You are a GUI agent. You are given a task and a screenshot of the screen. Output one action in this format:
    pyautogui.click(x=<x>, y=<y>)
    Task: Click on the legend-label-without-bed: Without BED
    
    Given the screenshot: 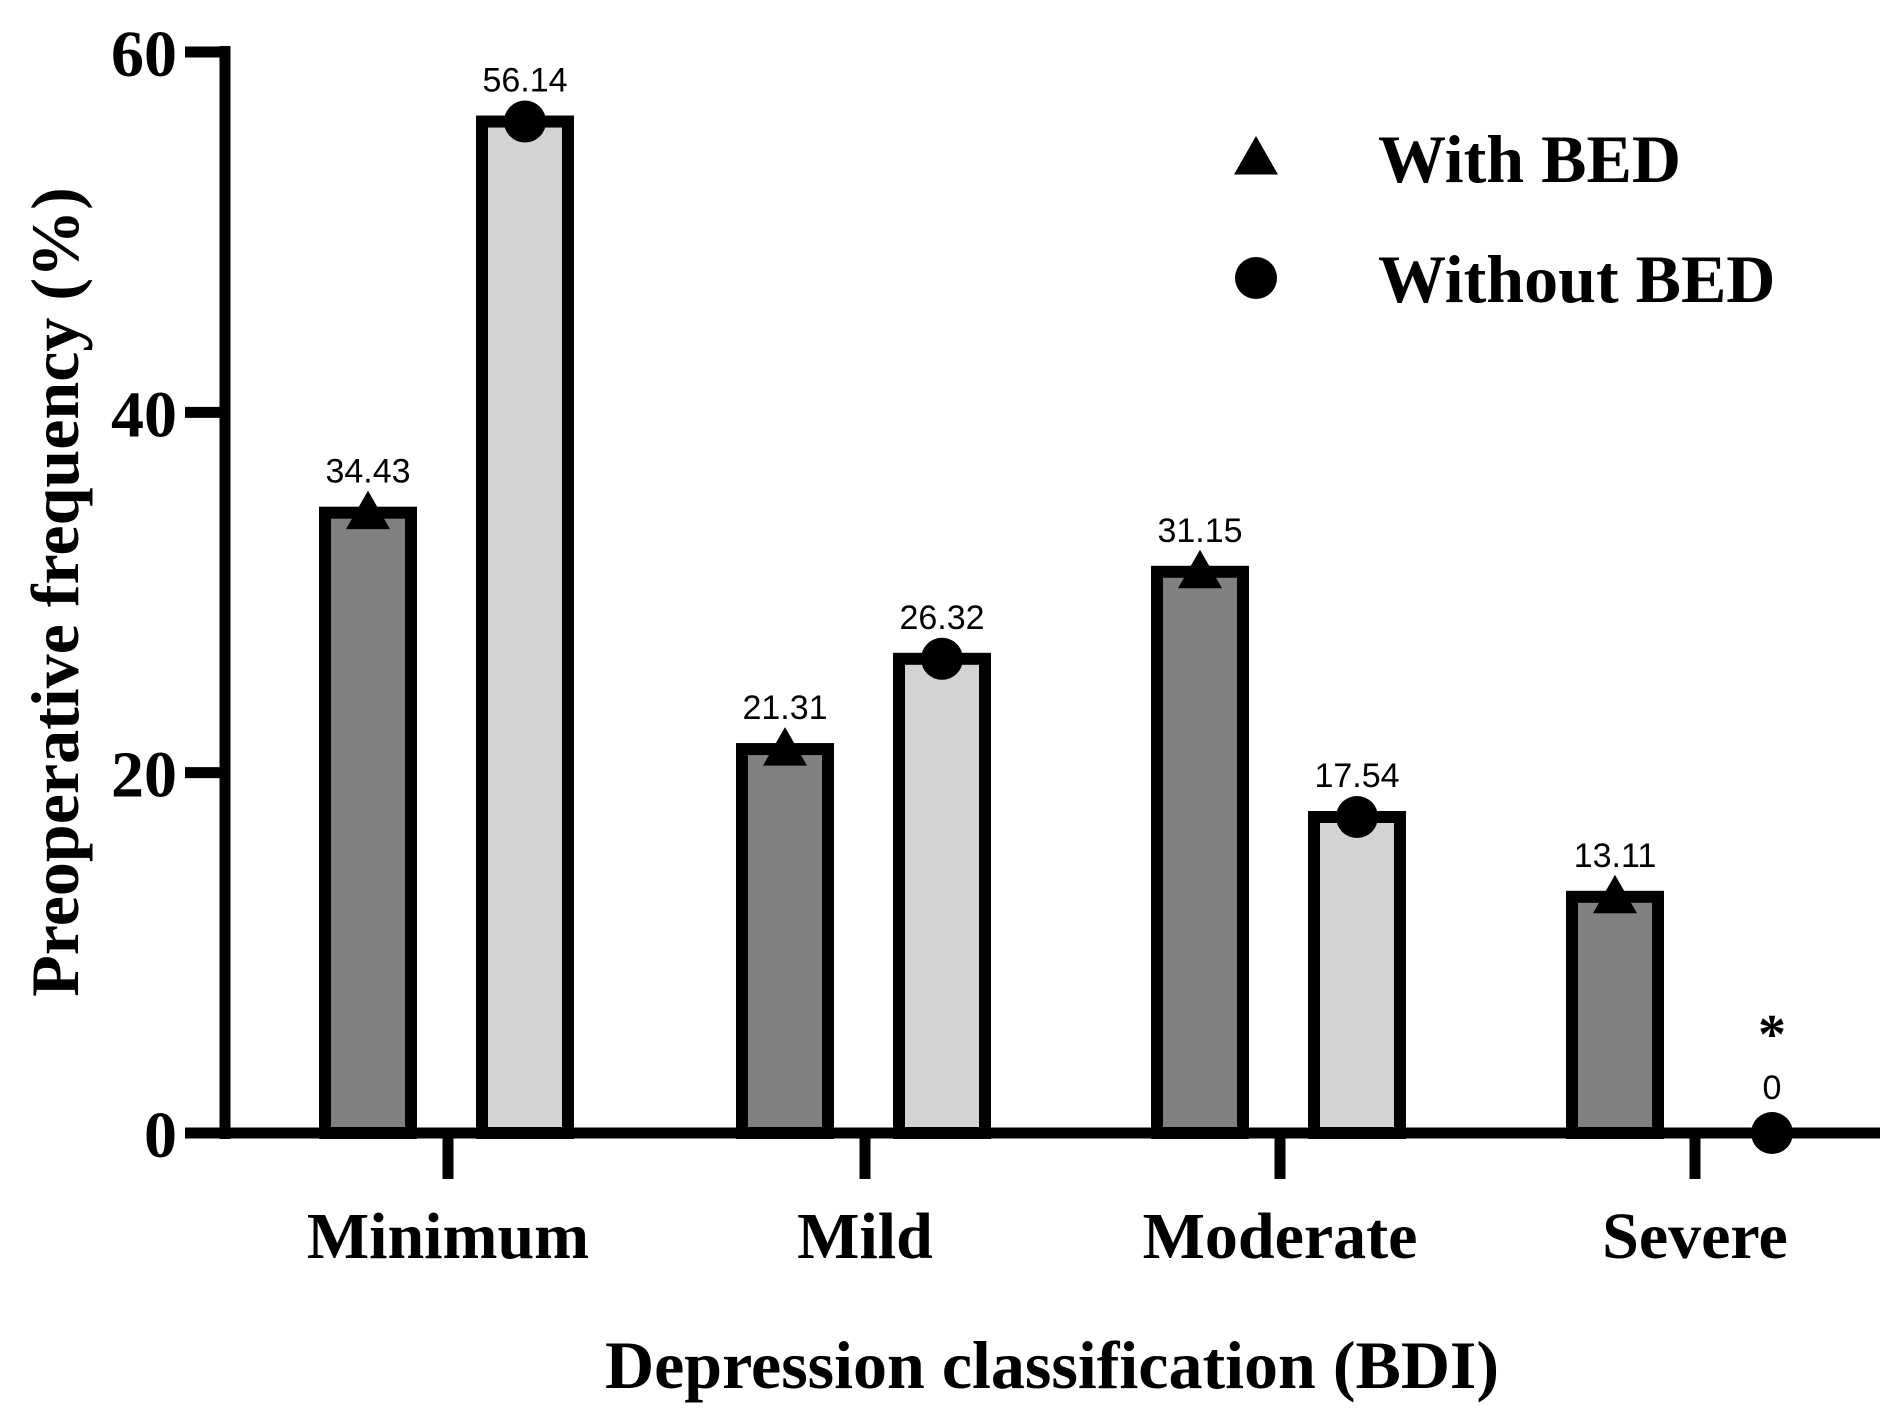 What is the action you would take?
    pyautogui.click(x=1576, y=279)
    